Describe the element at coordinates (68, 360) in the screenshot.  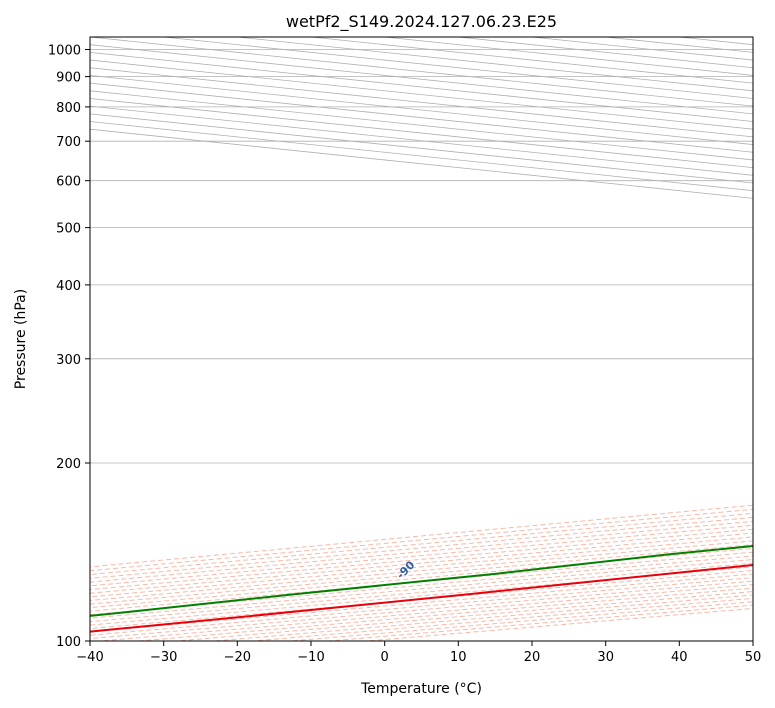
I see `y-tick-label: 300` at that location.